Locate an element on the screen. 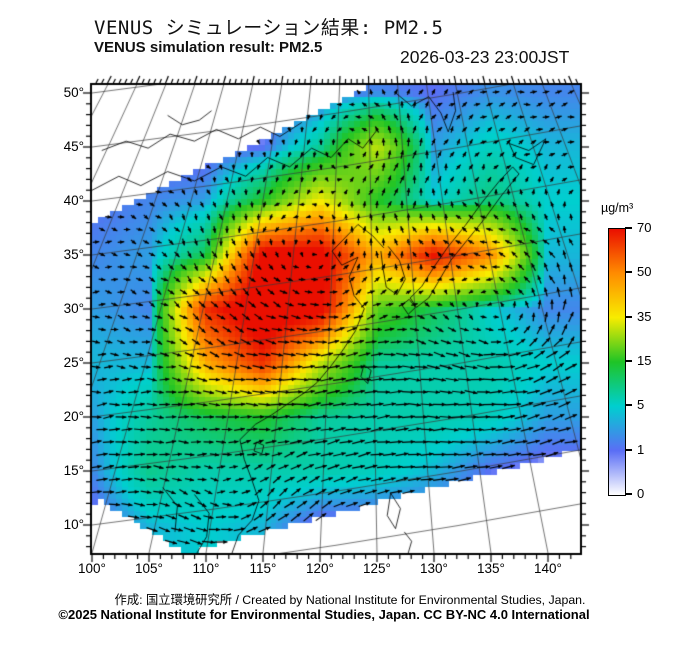  lat-tick-label: 10° is located at coordinates (73, 524).